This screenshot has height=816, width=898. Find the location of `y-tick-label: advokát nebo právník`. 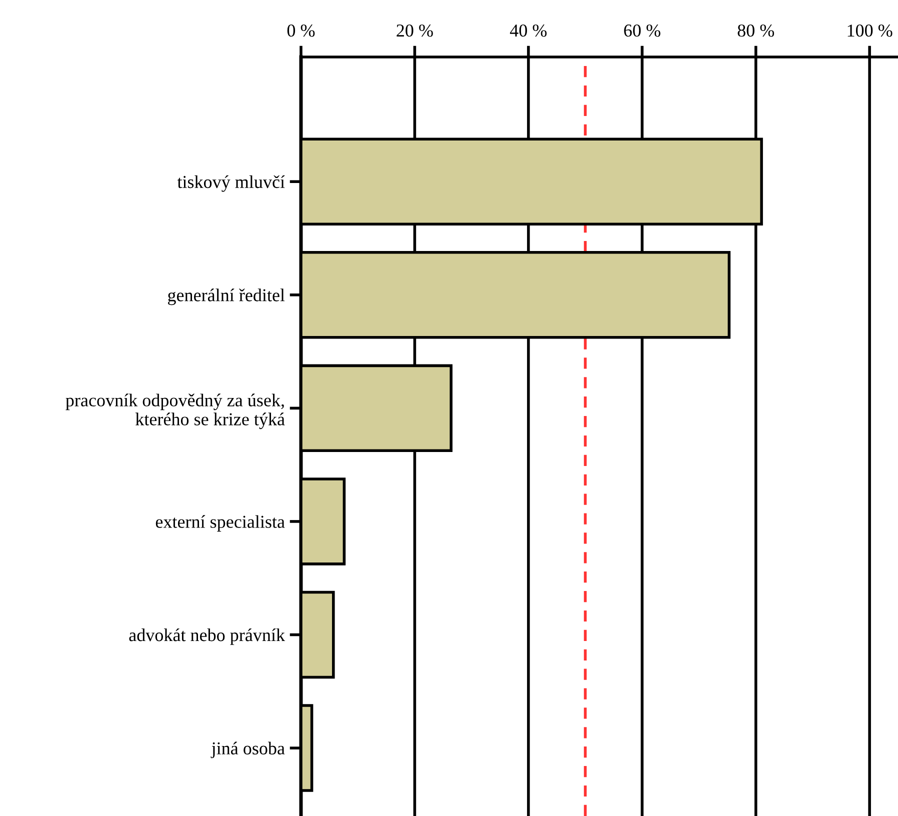

y-tick-label: advokát nebo právník is located at coordinates (207, 636).